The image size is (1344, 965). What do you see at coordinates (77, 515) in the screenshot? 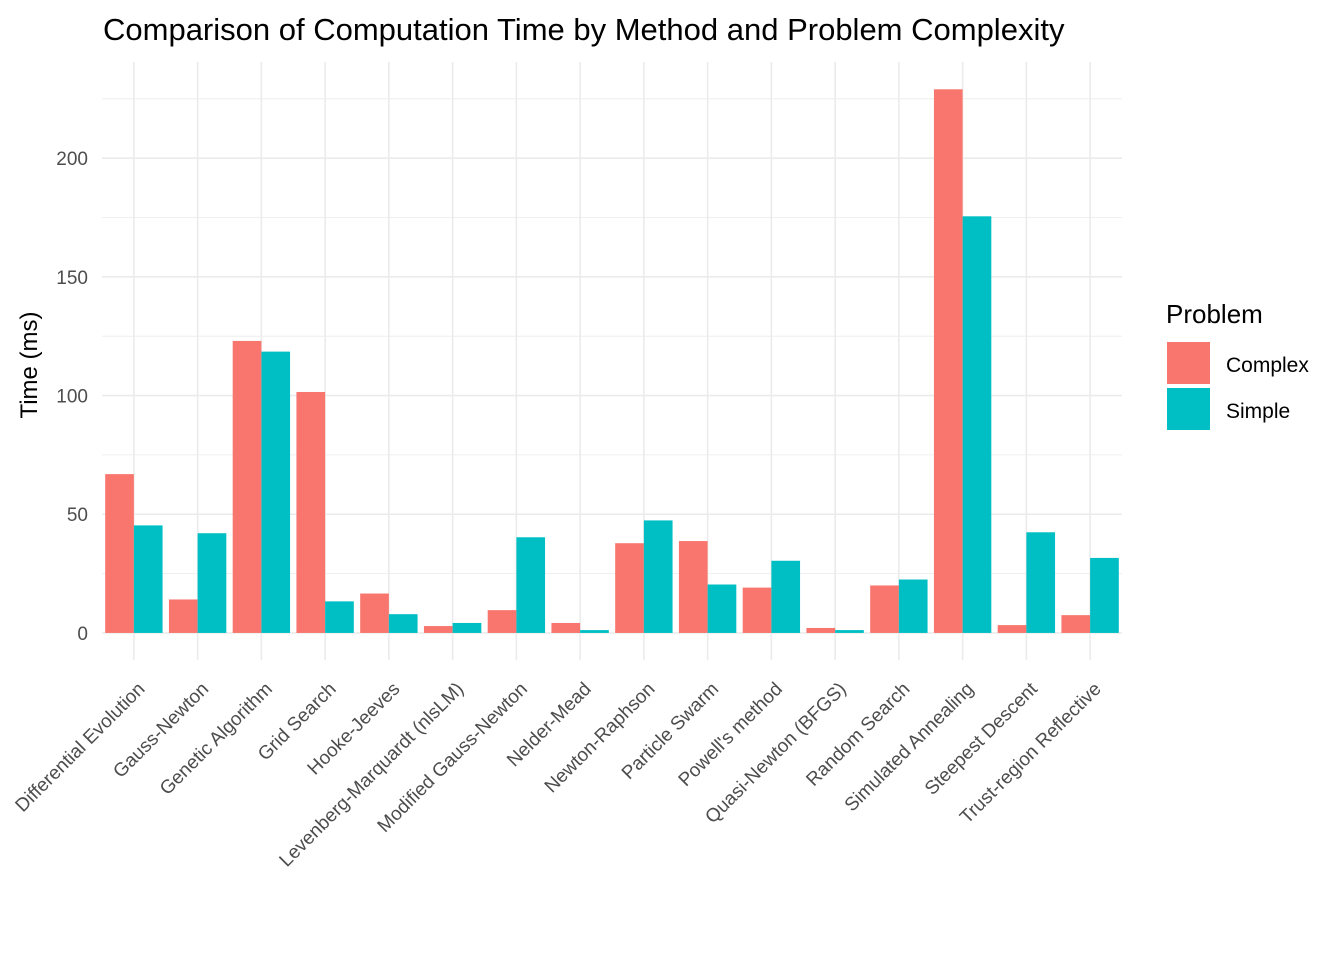
I see `y-tick-label: 50` at bounding box center [77, 515].